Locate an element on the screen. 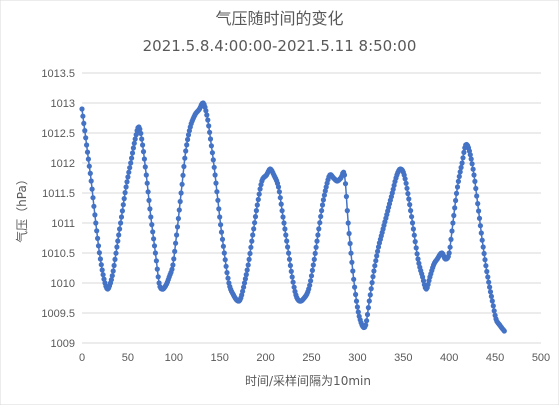  y-tick-label: 1013 is located at coordinates (63, 104).